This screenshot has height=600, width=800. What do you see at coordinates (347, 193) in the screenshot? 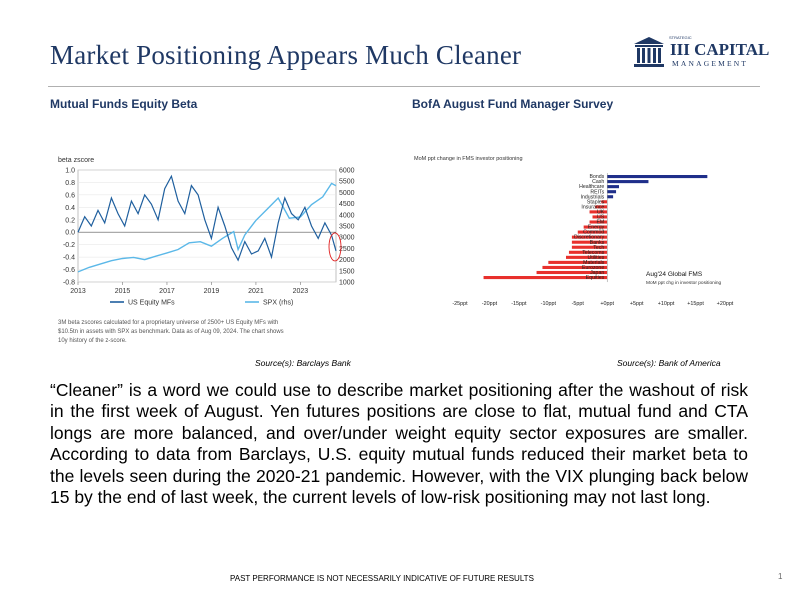
I see `y2-tick-label: 5000` at bounding box center [347, 193].